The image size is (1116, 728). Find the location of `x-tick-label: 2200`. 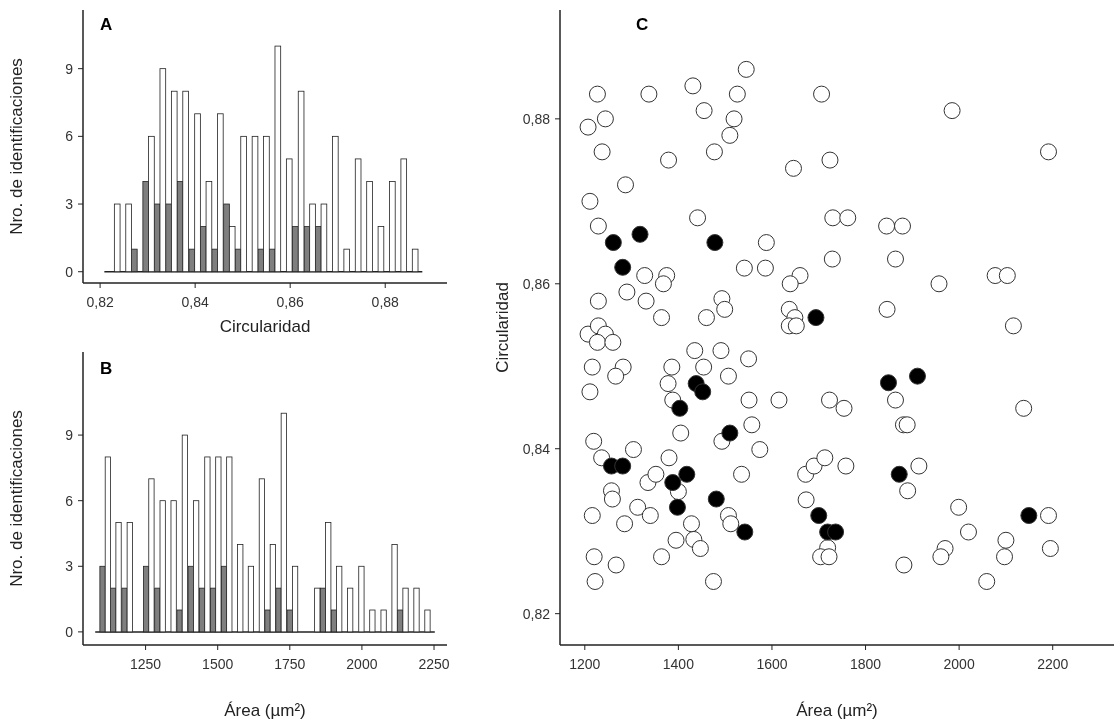

x-tick-label: 2200 is located at coordinates (1053, 664).